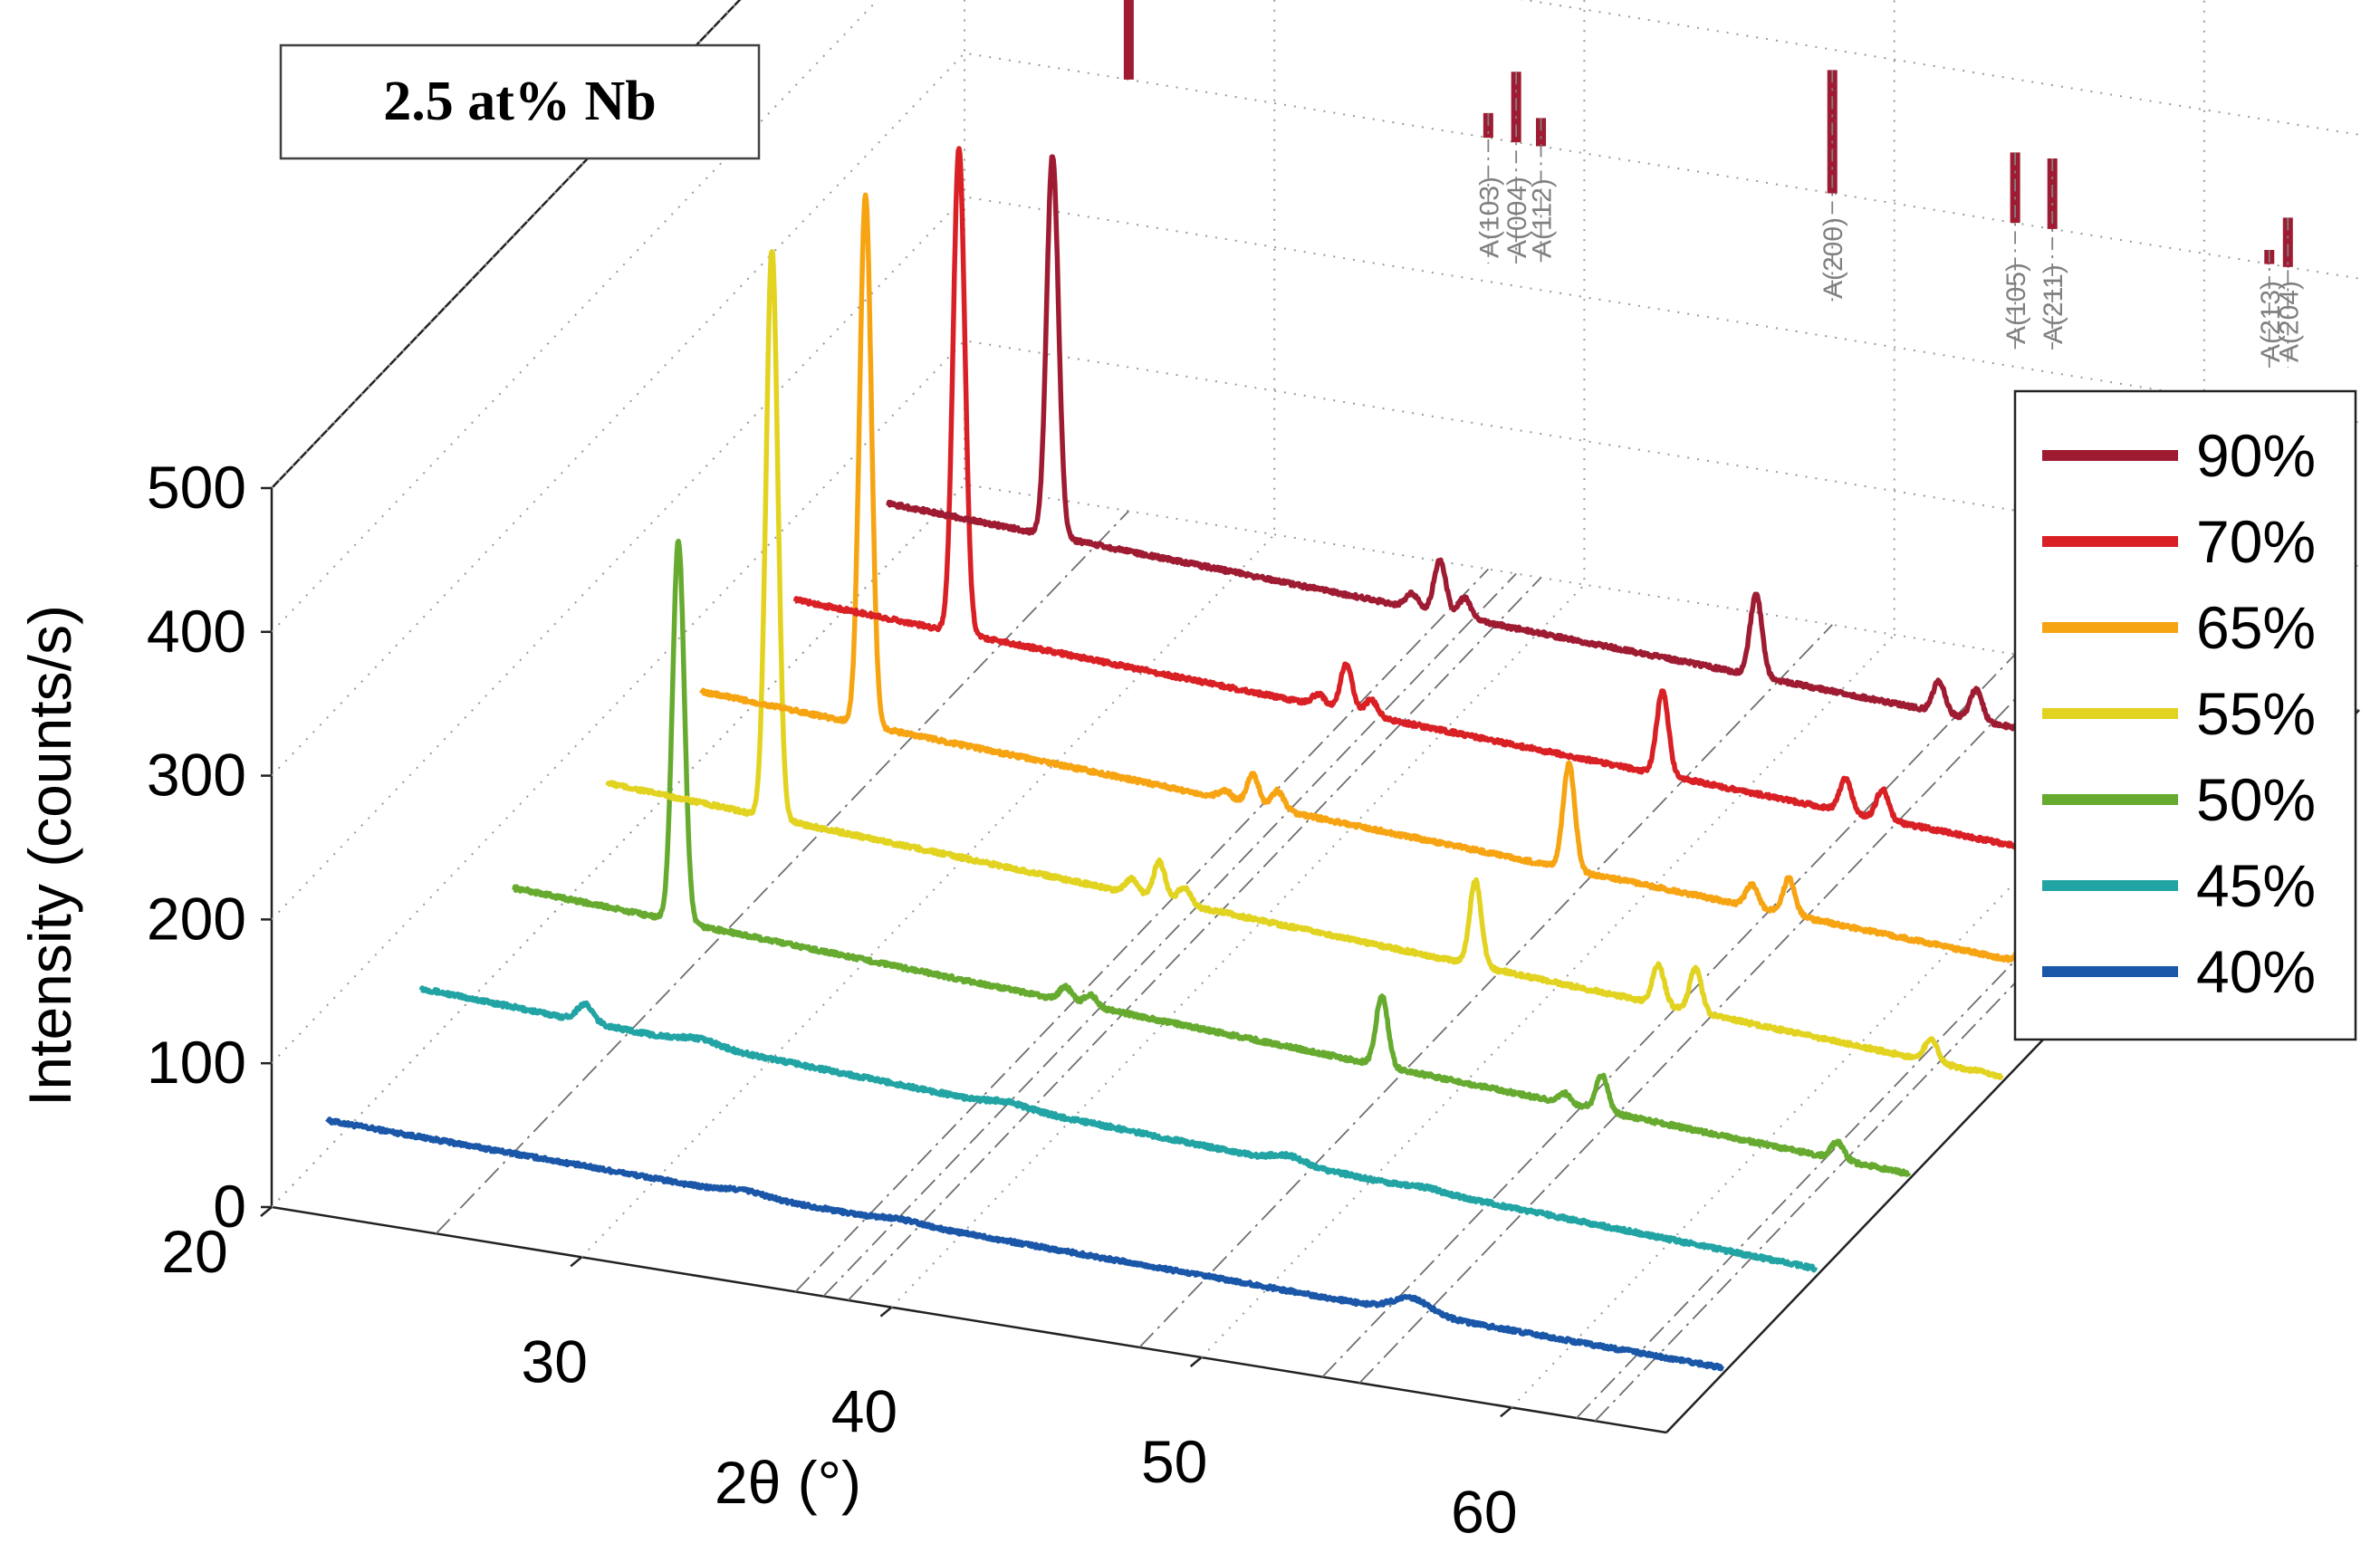  I want to click on legend-label: 90%, so click(2256, 455).